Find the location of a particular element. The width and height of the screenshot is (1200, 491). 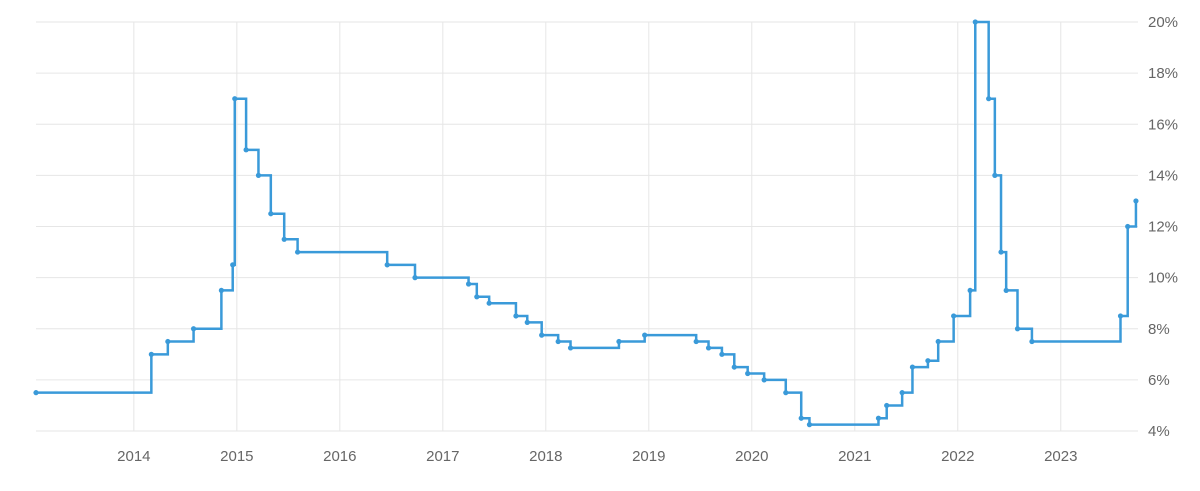

x-tick-label: 2021 is located at coordinates (854, 456).